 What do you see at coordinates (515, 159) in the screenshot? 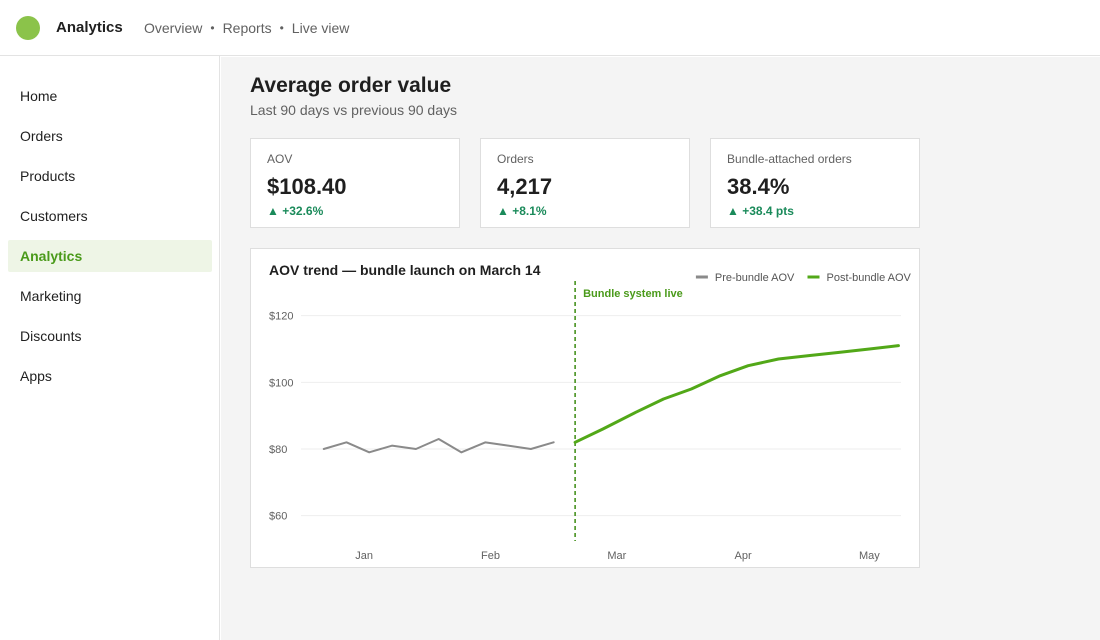
I see `kpi-label: Orders` at bounding box center [515, 159].